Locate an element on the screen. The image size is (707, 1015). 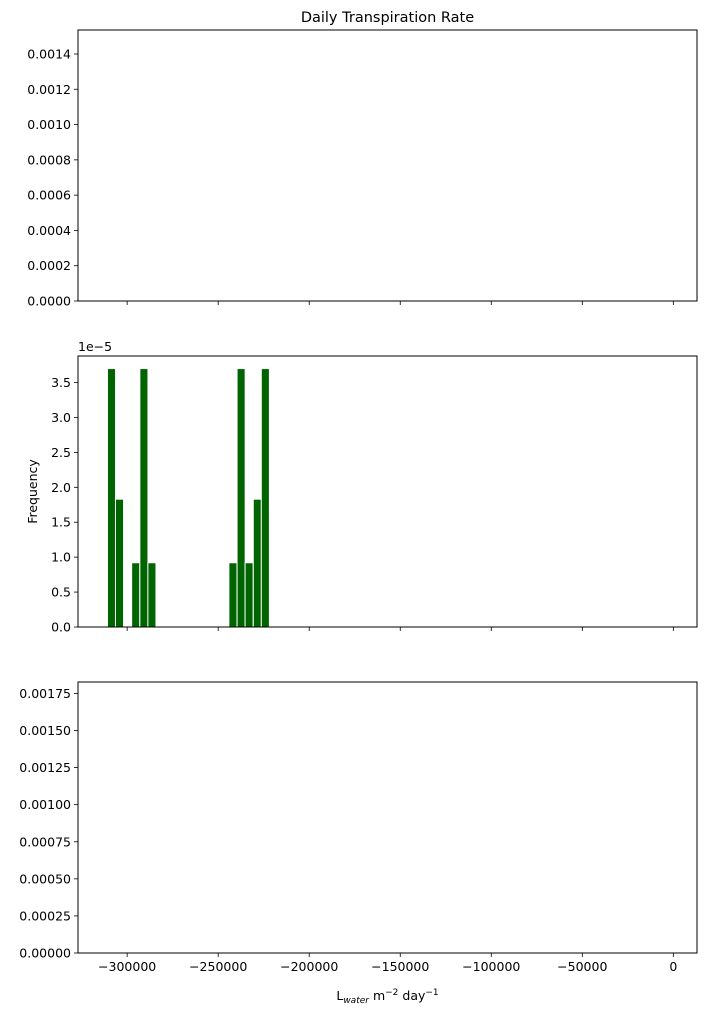
y-offset-text: 1e−5 is located at coordinates (95, 346).